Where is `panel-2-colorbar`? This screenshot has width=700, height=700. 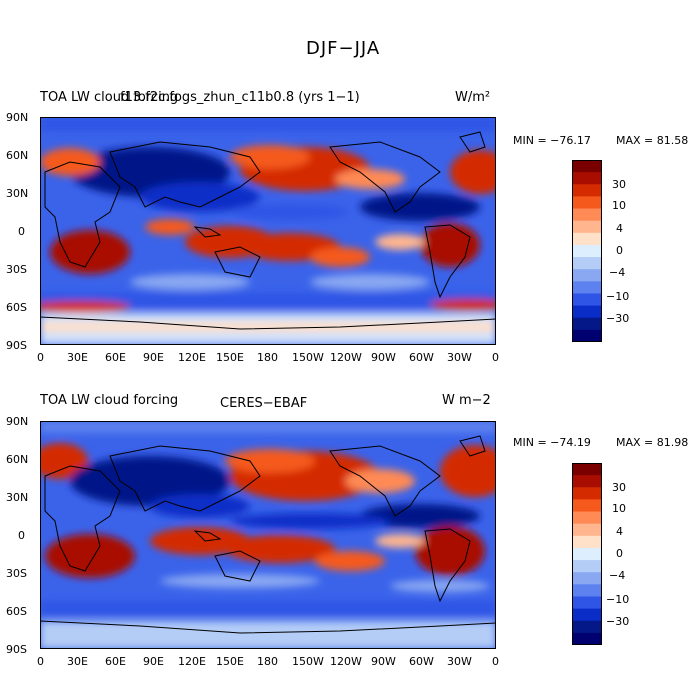 panel-2-colorbar is located at coordinates (587, 554).